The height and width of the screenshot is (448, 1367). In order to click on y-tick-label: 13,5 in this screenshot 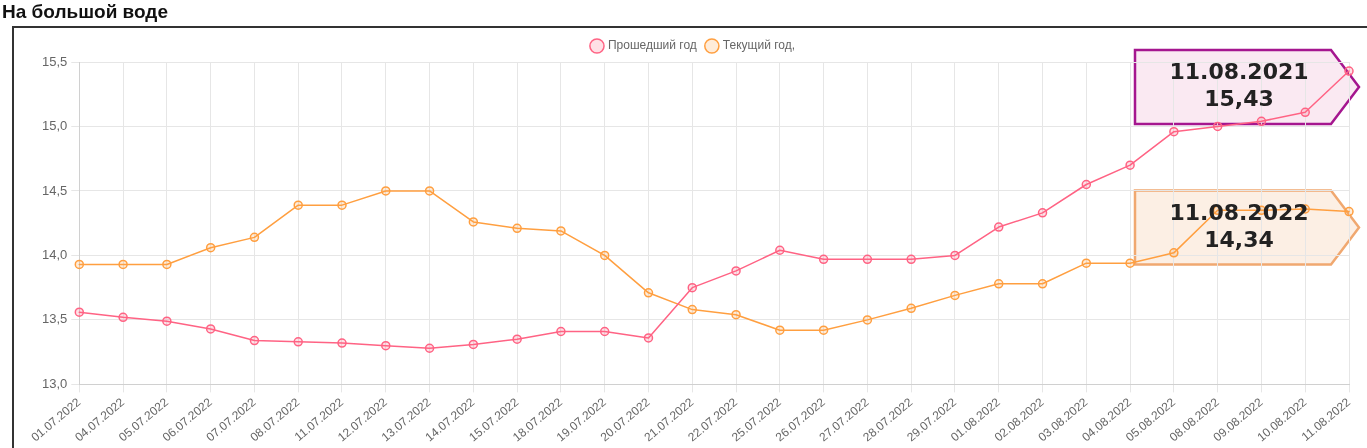, I will do `click(54, 319)`.